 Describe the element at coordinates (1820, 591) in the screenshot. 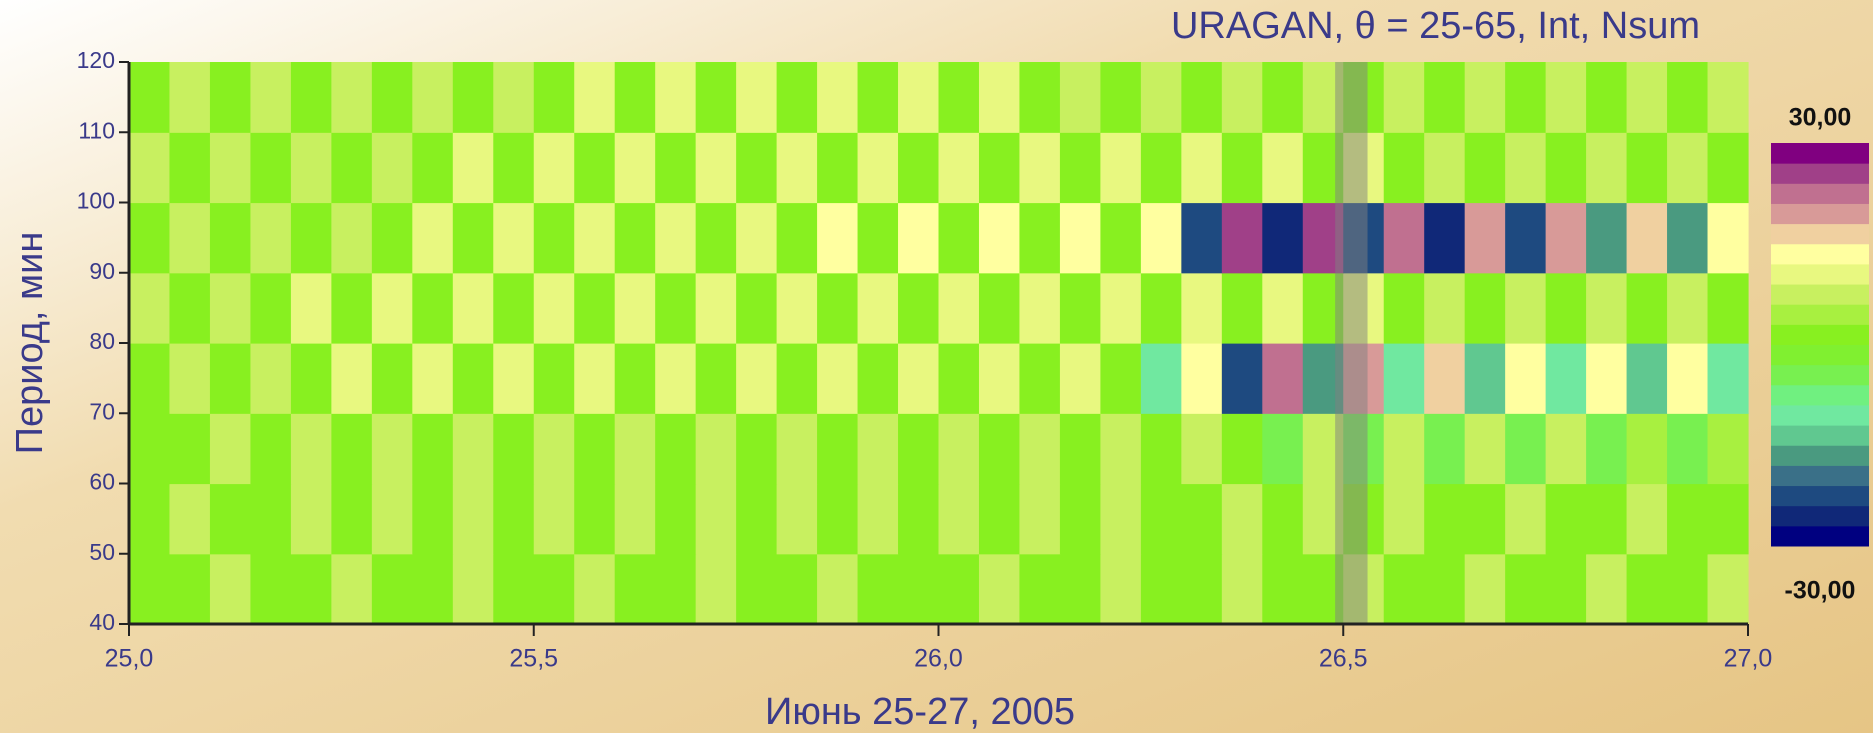

I see `colorbar-label: -30,00` at that location.